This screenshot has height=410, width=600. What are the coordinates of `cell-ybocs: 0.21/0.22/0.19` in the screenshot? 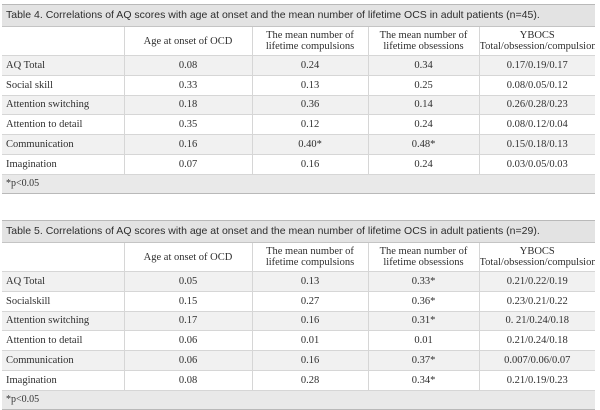 It's located at (537, 281).